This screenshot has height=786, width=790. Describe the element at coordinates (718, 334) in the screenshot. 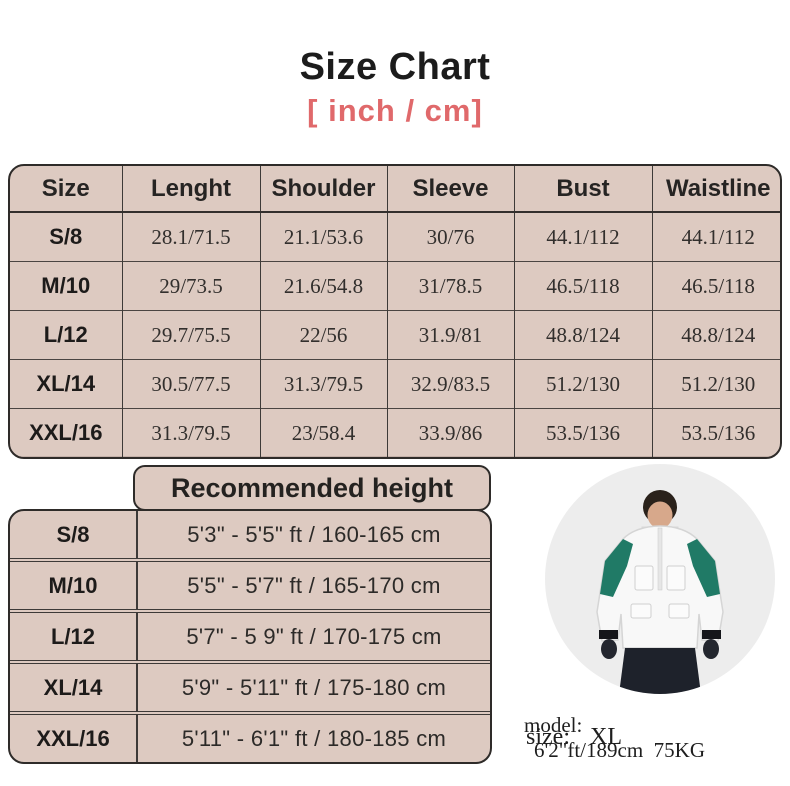

I see `waistline-cell: 48.8/124` at that location.